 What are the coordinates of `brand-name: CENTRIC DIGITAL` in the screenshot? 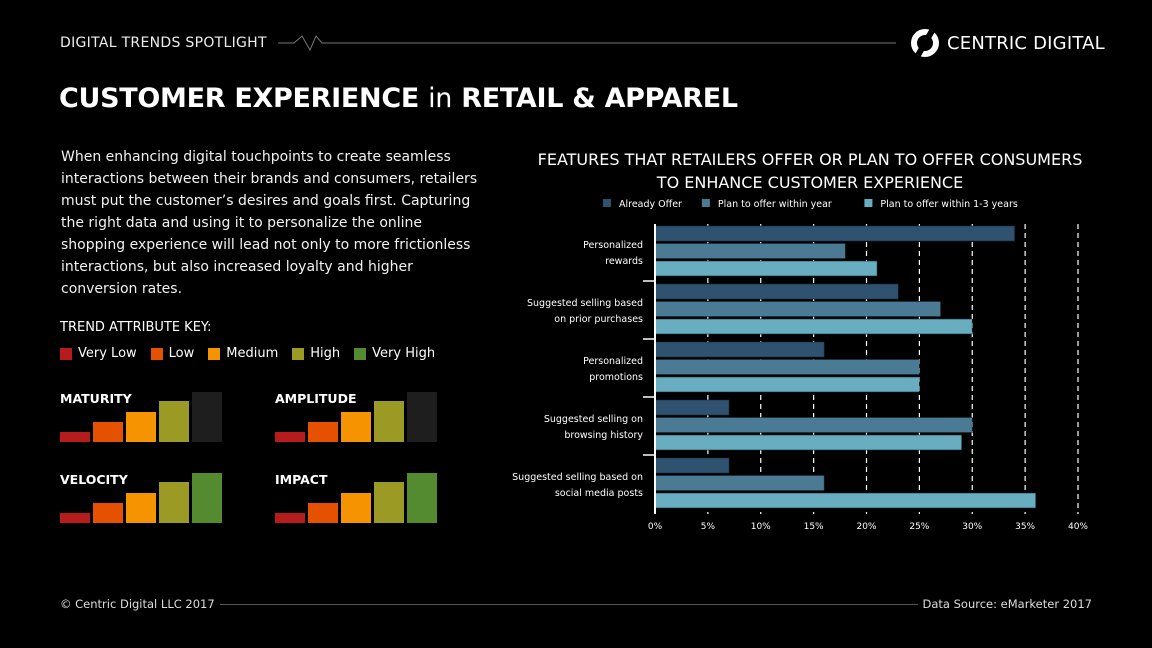 It's located at (1026, 43).